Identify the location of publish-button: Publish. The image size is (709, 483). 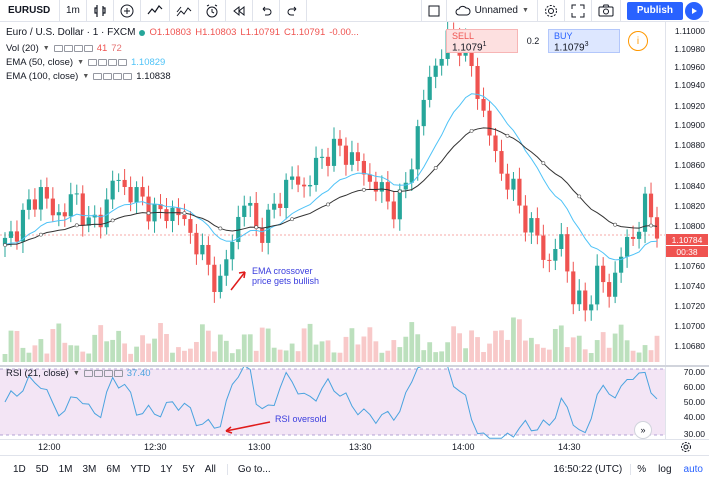
(654, 10).